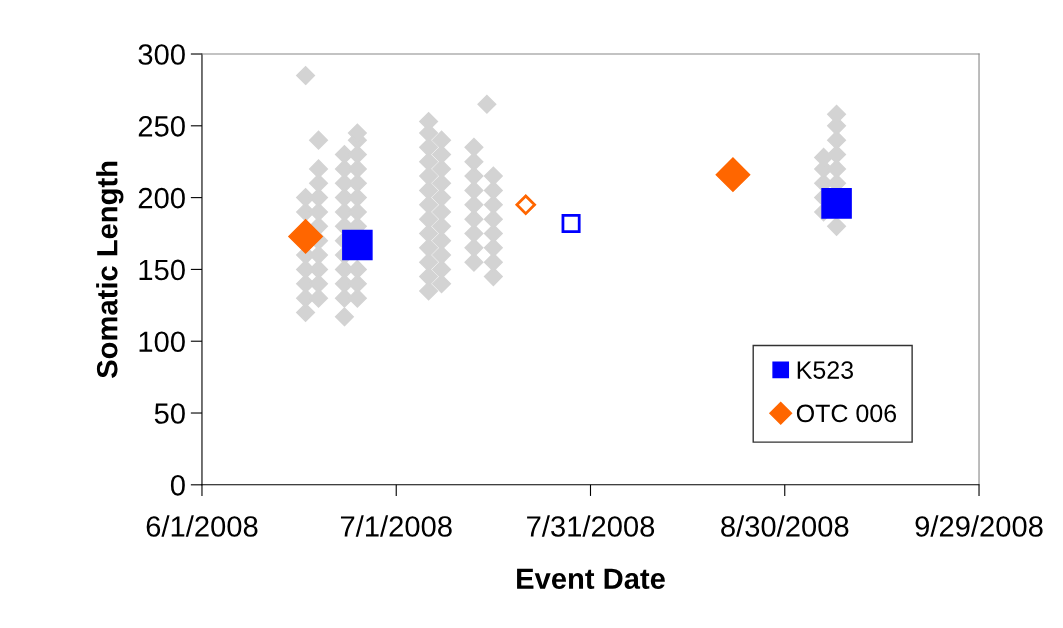  I want to click on x-tick-label: 8/30/2008, so click(785, 526).